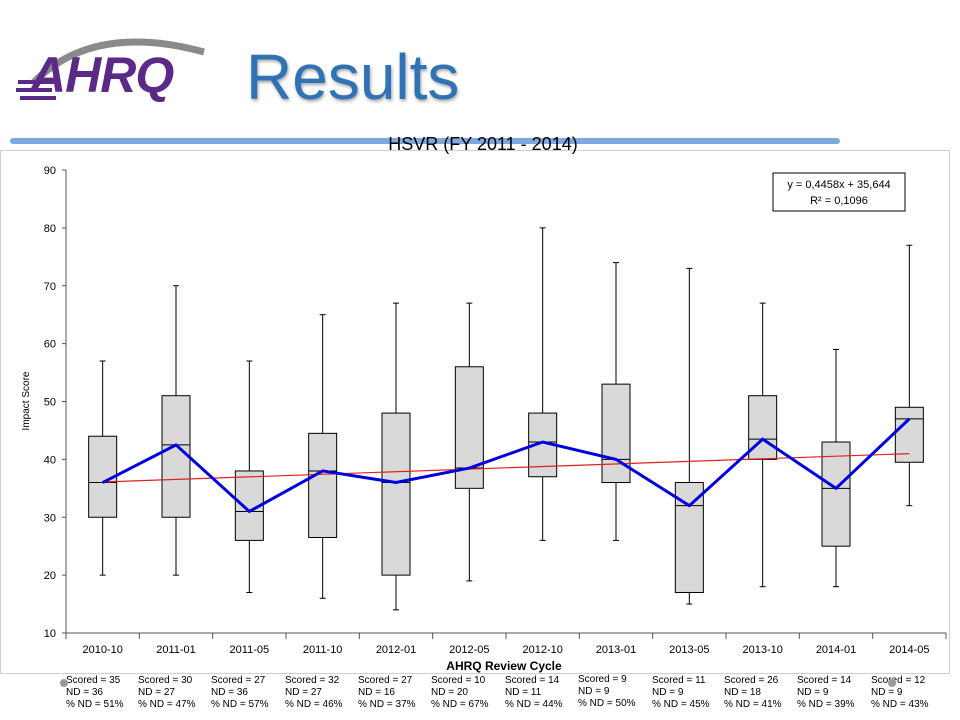 The width and height of the screenshot is (960, 720). What do you see at coordinates (26, 400) in the screenshot?
I see `y-axis-label: Impact Score` at bounding box center [26, 400].